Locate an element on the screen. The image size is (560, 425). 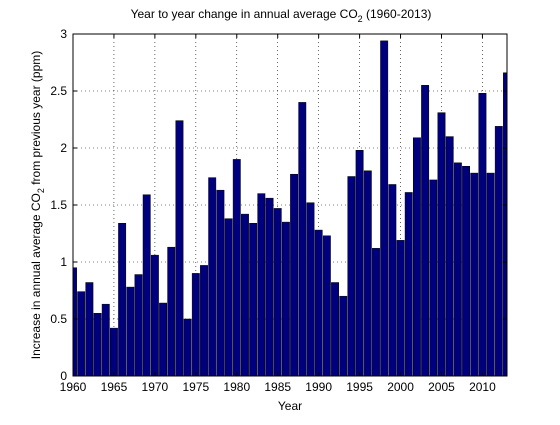
bar-1983 is located at coordinates (261, 285).